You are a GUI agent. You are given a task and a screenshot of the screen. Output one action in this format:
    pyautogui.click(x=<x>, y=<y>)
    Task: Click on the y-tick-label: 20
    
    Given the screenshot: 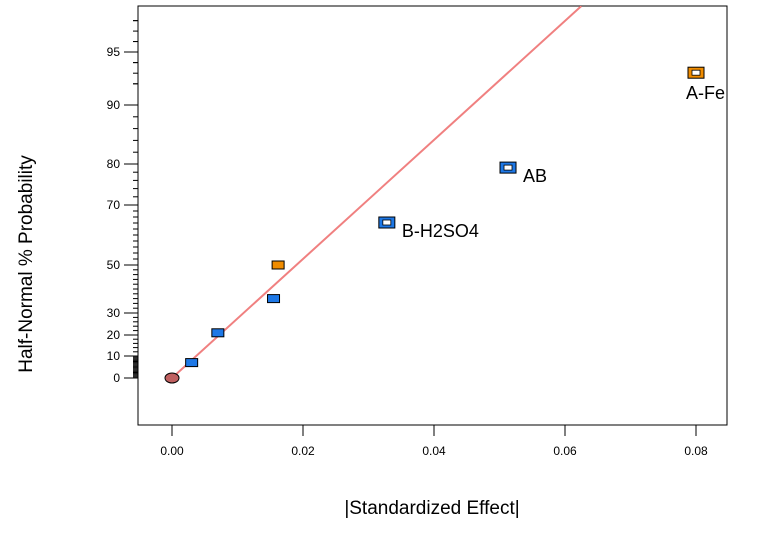 What is the action you would take?
    pyautogui.click(x=114, y=335)
    